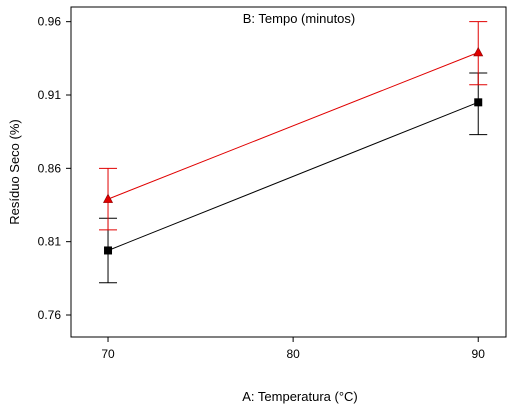 This screenshot has width=511, height=408. Describe the element at coordinates (50, 95) in the screenshot. I see `y-tick-label: 0.91` at that location.